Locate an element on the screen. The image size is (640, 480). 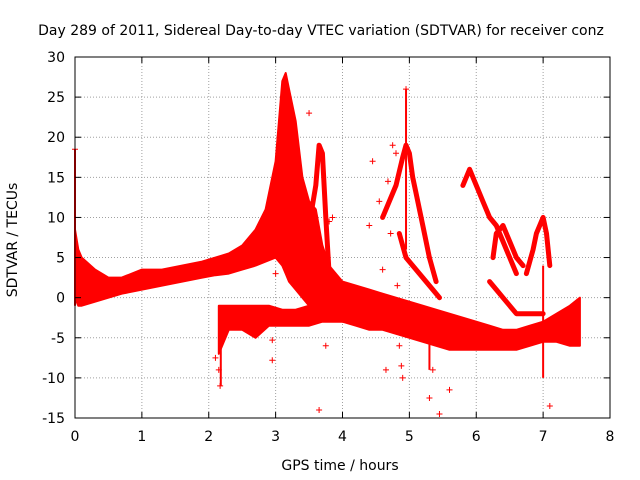
x-tick-label: 4 is located at coordinates (342, 437).